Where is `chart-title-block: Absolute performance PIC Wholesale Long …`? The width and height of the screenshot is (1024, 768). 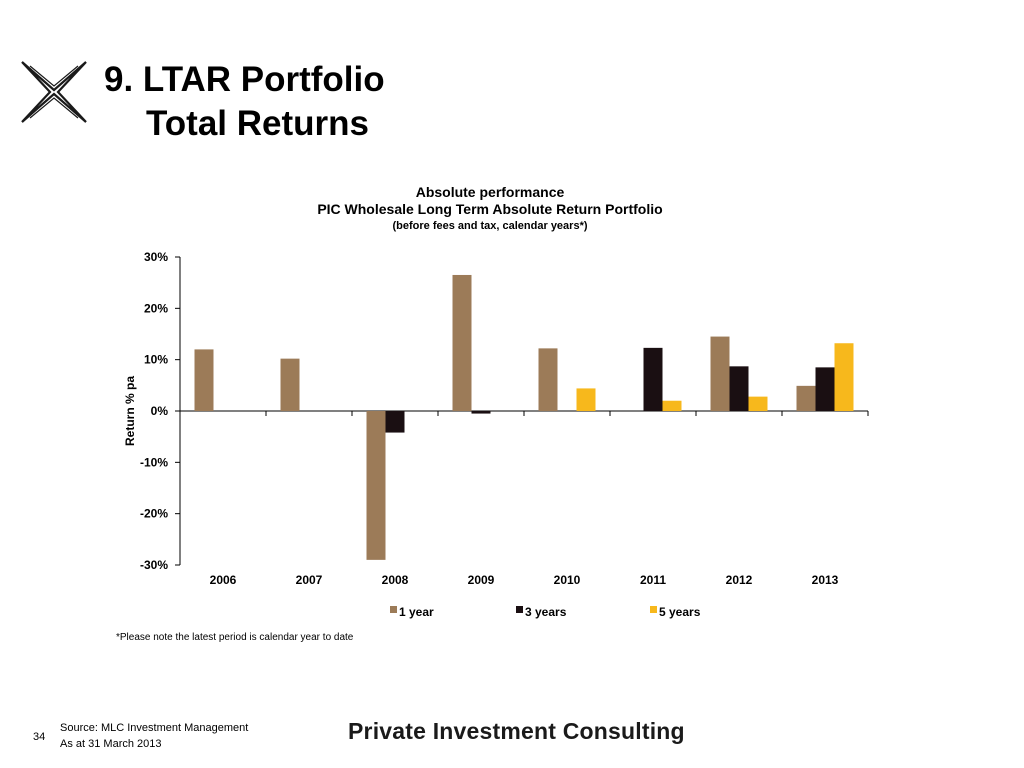 chart-title-block: Absolute performance PIC Wholesale Long … is located at coordinates (490, 209).